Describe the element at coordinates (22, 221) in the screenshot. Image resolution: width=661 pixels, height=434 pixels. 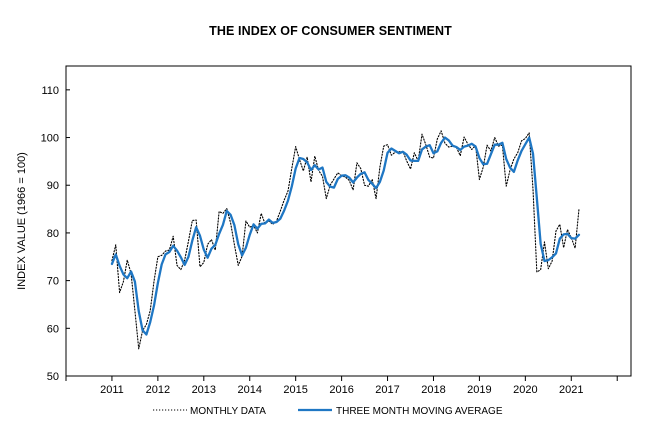
I see `y-axis-label: INDEX VALUE (1966 = 100)` at that location.